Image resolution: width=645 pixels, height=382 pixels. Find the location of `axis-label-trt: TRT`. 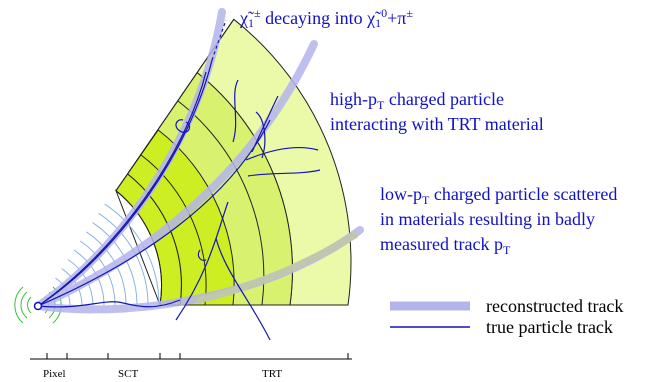

axis-label-trt: TRT is located at coordinates (272, 374).